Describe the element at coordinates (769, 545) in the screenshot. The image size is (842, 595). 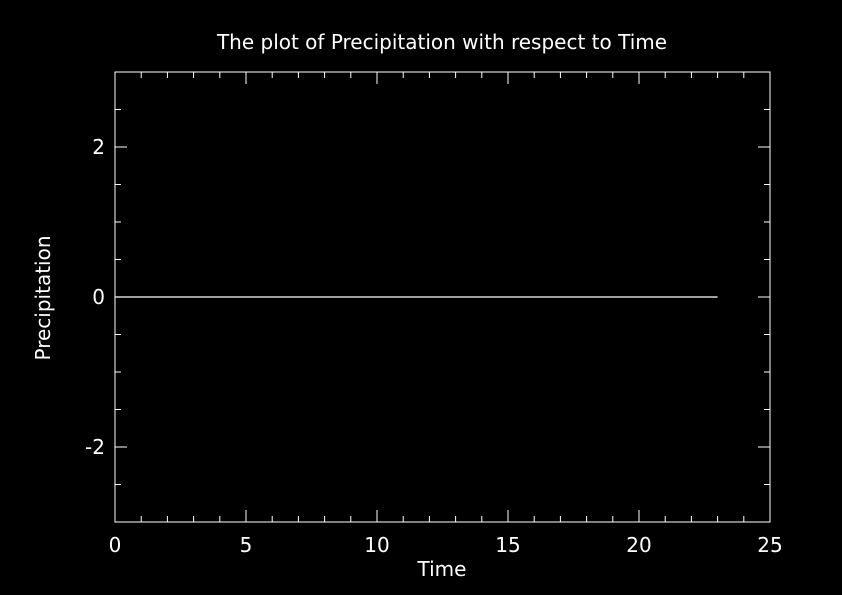
I see `x-tick-label: 25` at that location.